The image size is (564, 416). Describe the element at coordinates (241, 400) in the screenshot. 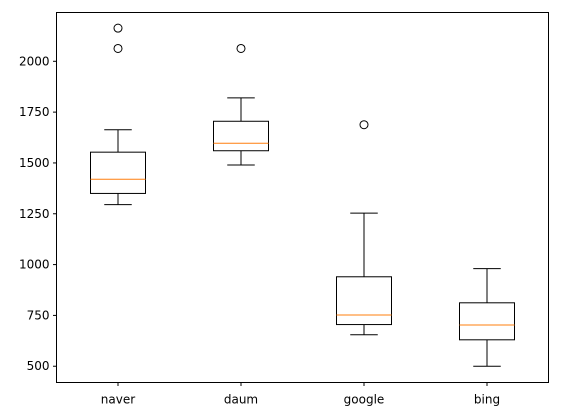

I see `x-tick-label: daum` at that location.